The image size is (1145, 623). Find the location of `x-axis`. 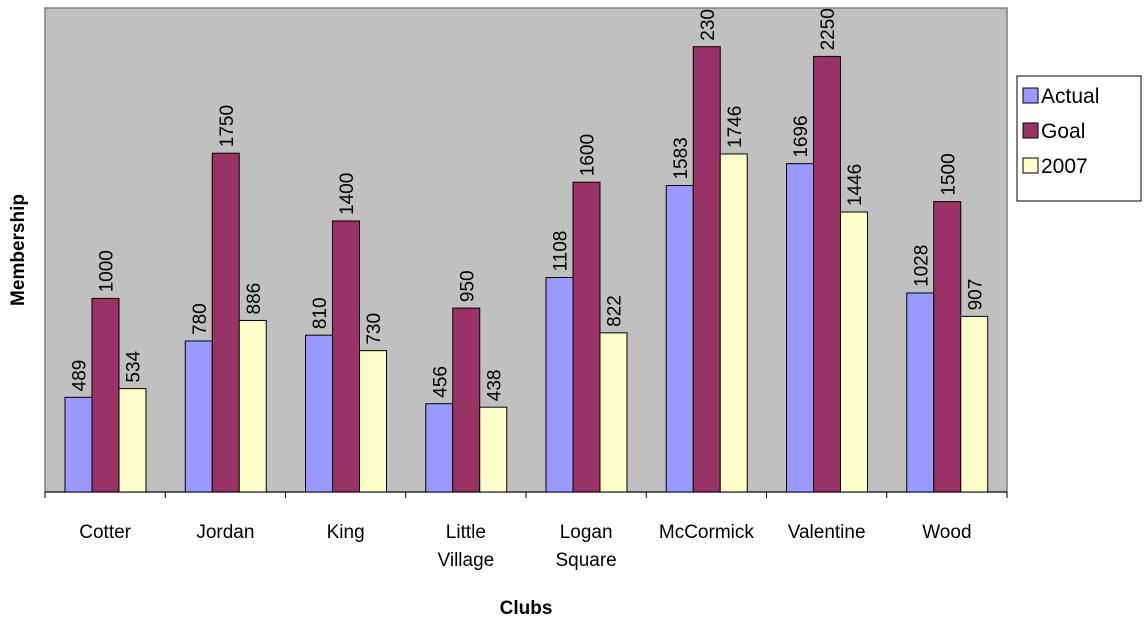

x-axis is located at coordinates (526, 494).